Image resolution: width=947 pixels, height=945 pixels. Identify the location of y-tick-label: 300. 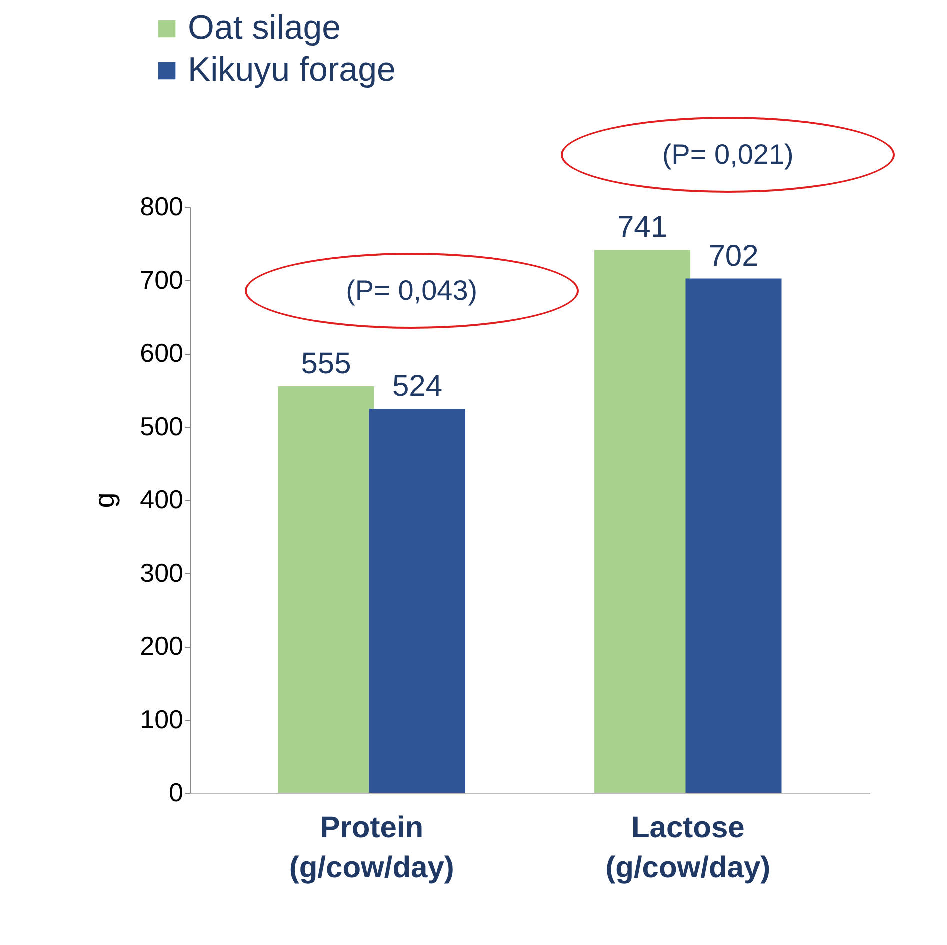
(162, 573).